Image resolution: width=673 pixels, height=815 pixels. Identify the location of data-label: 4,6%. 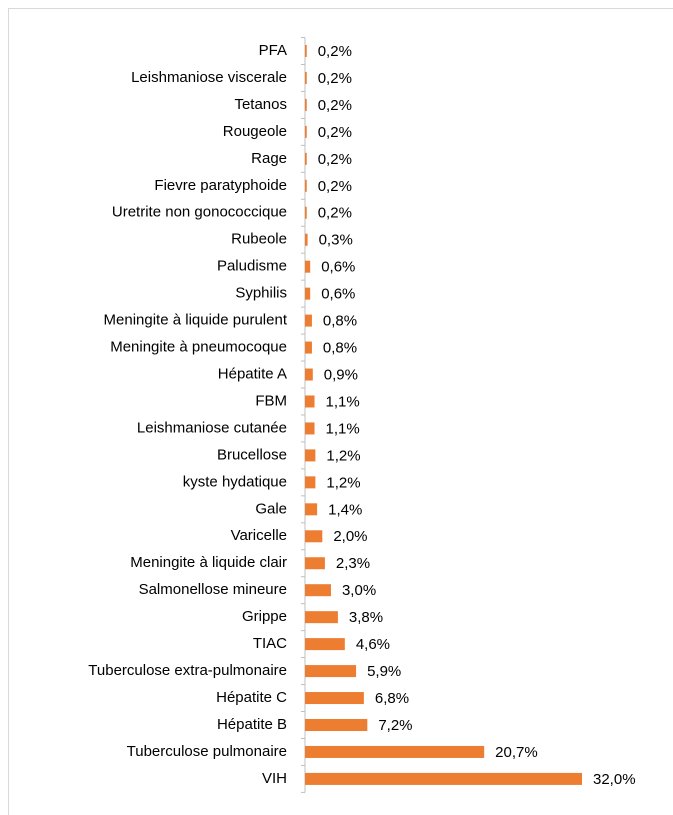
(373, 644).